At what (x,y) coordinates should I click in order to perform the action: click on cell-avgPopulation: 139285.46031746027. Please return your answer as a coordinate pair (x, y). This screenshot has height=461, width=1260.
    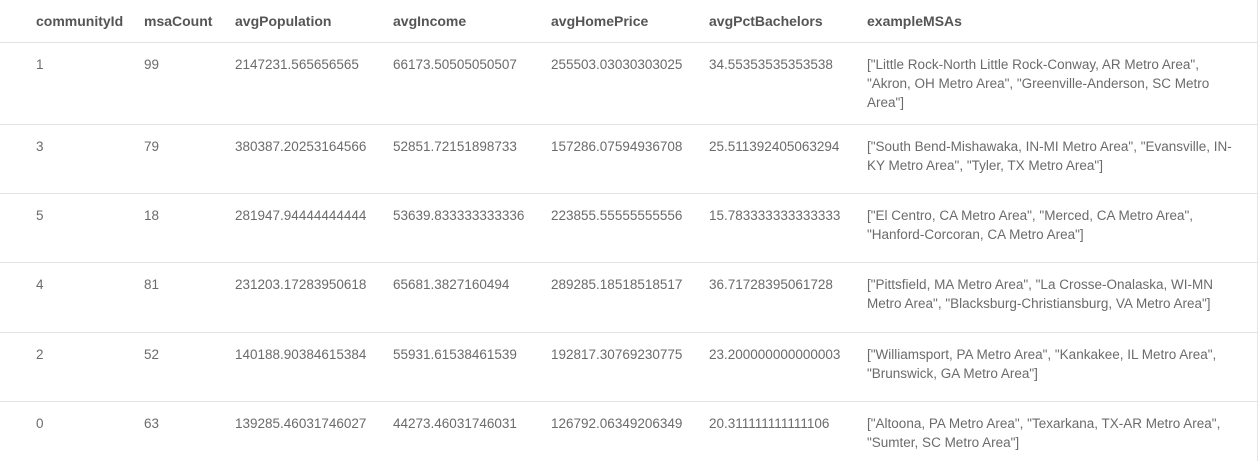
    Looking at the image, I should click on (301, 423).